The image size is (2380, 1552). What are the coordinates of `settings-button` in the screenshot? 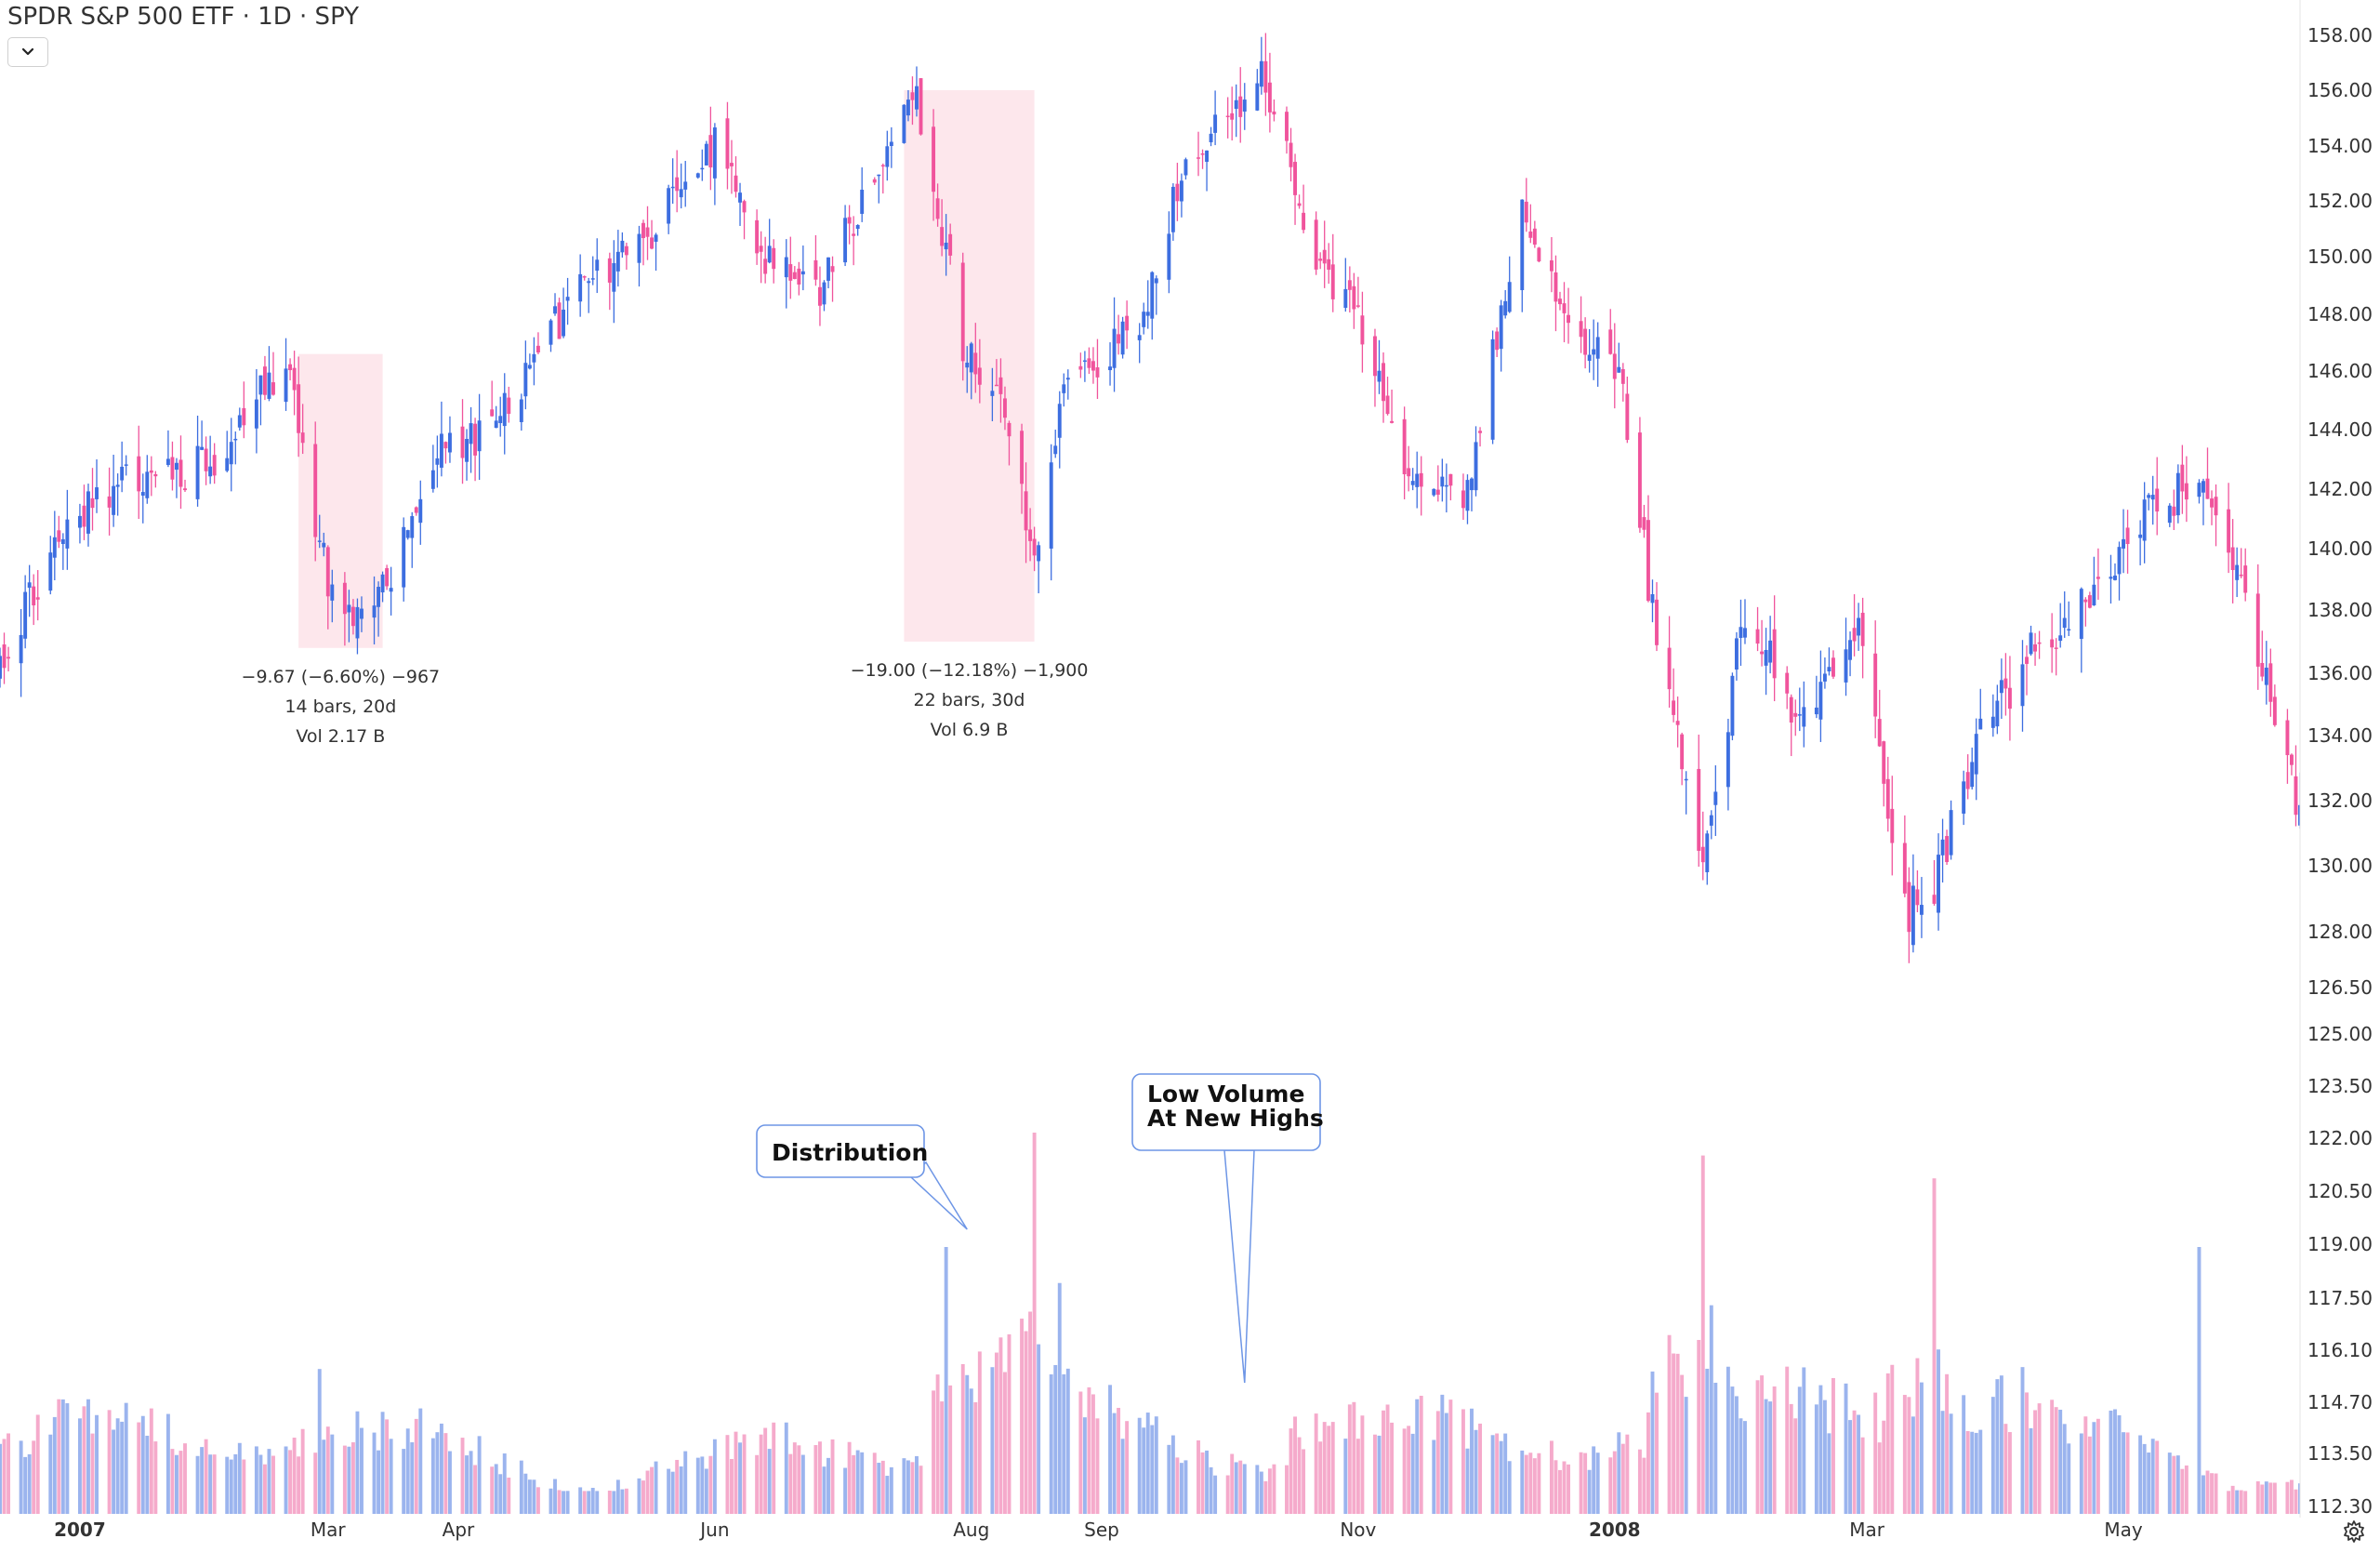 It's located at (2354, 1532).